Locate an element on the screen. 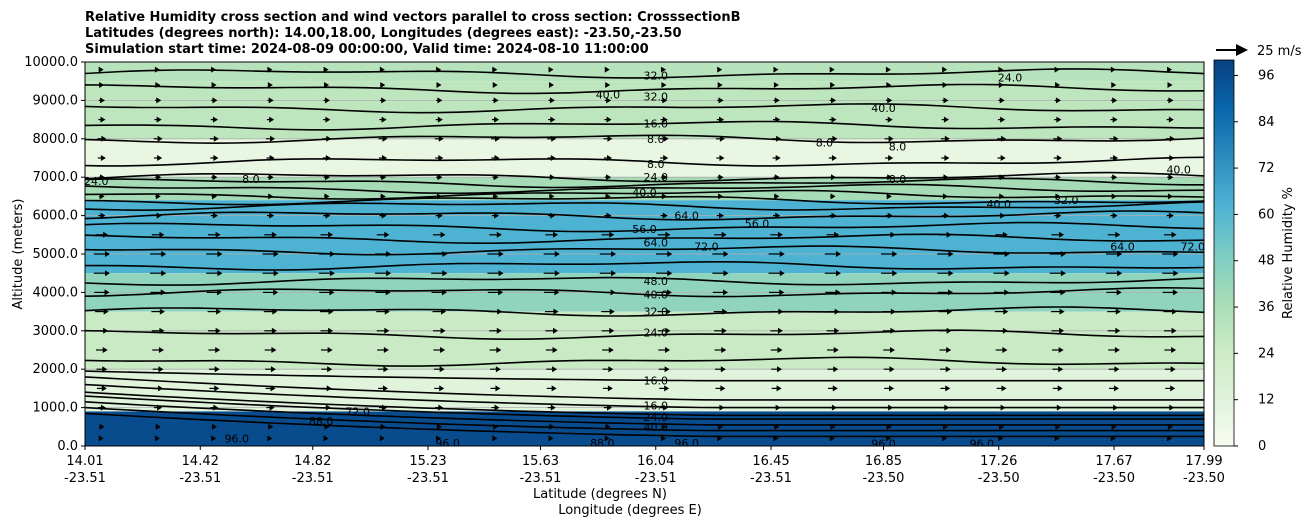  y-tick-label: 7000.0 is located at coordinates (56, 177).